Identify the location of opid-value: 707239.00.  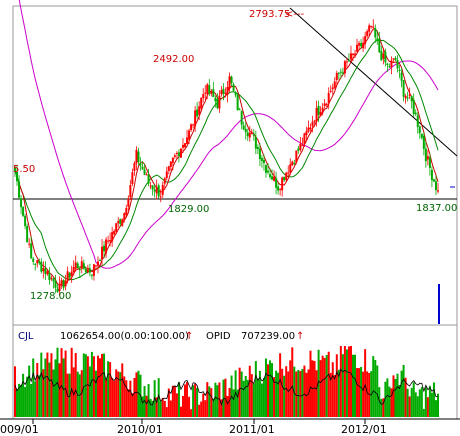
(268, 336).